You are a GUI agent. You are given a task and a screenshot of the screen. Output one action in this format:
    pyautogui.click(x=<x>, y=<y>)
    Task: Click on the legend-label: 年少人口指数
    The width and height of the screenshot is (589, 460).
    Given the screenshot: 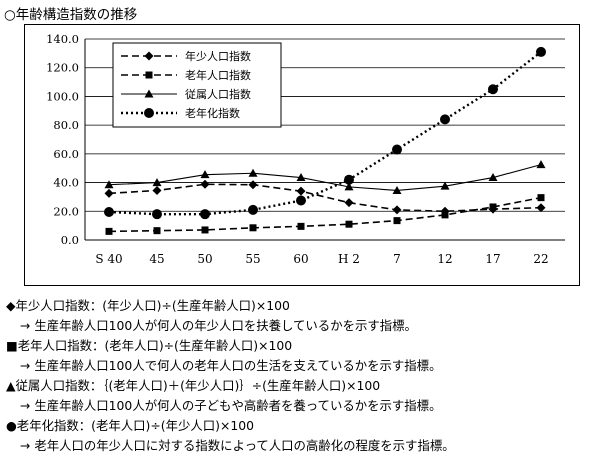 What is the action you would take?
    pyautogui.click(x=218, y=56)
    